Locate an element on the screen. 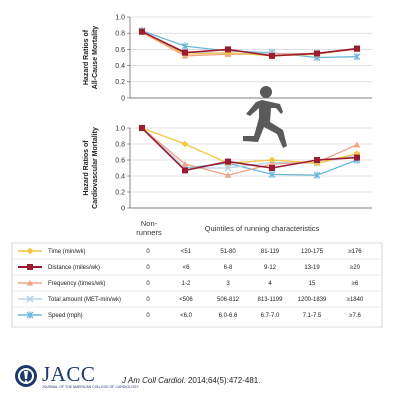 The width and height of the screenshot is (400, 400). legend-cell: ≥176 is located at coordinates (355, 252).